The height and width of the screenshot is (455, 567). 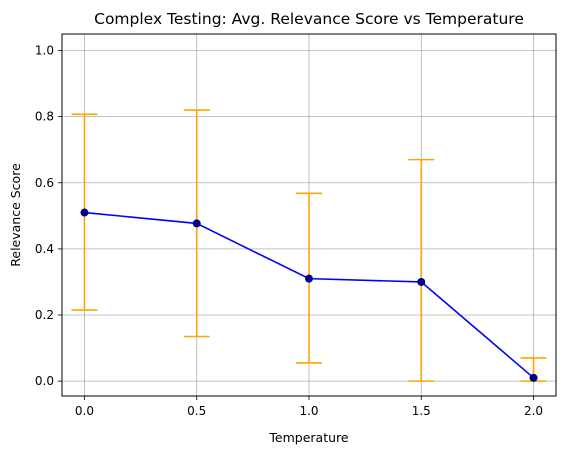 What do you see at coordinates (196, 411) in the screenshot?
I see `x-tick-label: 0.5` at bounding box center [196, 411].